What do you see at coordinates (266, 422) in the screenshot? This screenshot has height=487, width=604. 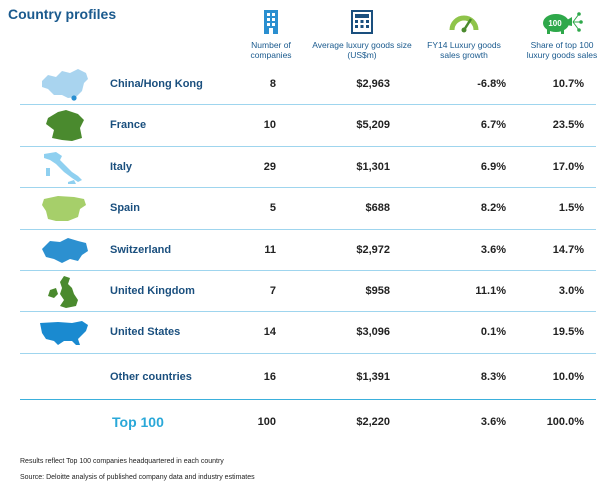 I see `company-count: 100` at bounding box center [266, 422].